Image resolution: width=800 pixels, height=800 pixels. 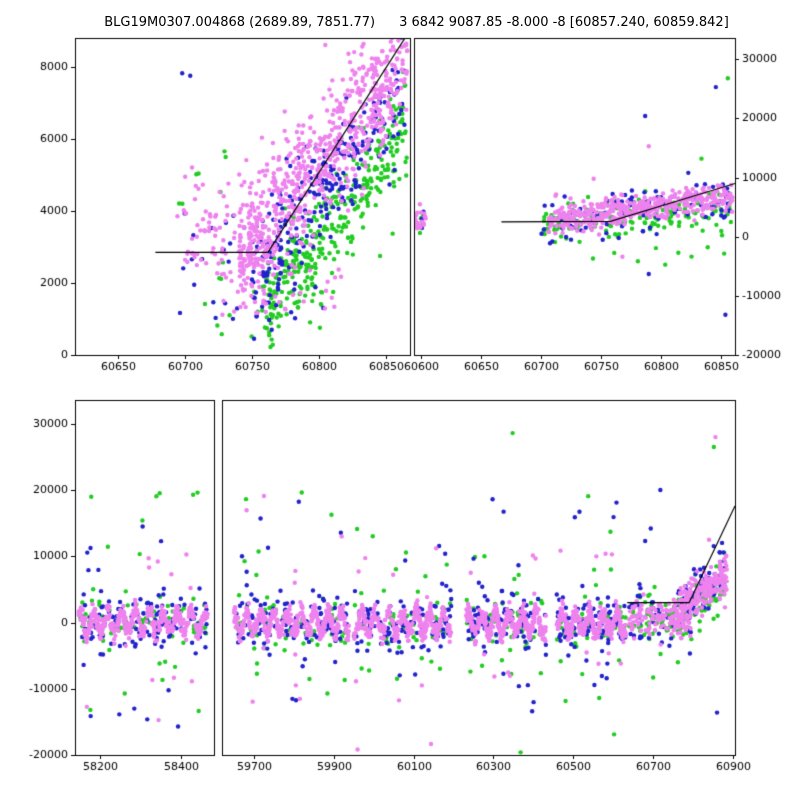 I want to click on title-event-id: BLG19M0307.004868 (2689.89, 7851.77), so click(x=240, y=22).